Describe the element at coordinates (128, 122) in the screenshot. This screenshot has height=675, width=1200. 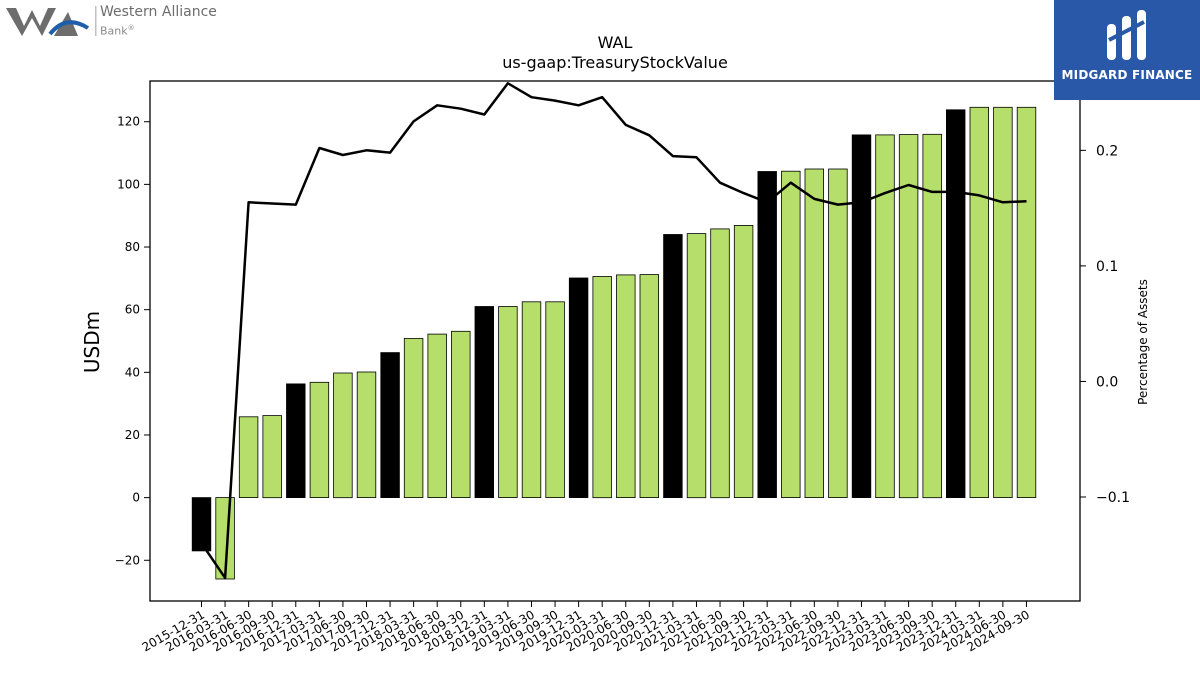
I see `y-tick-label: 120` at that location.